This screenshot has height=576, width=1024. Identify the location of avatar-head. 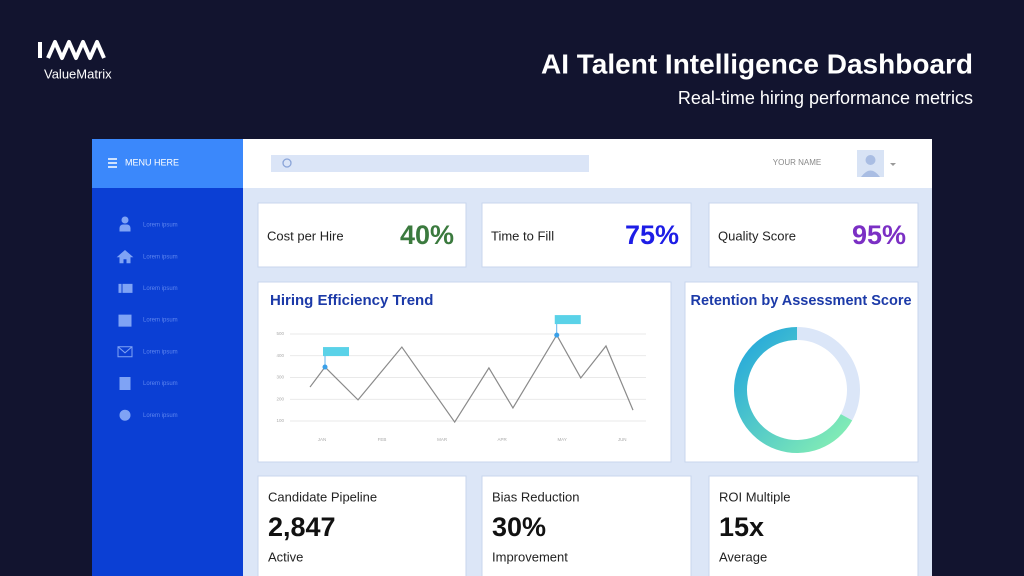
(870, 160).